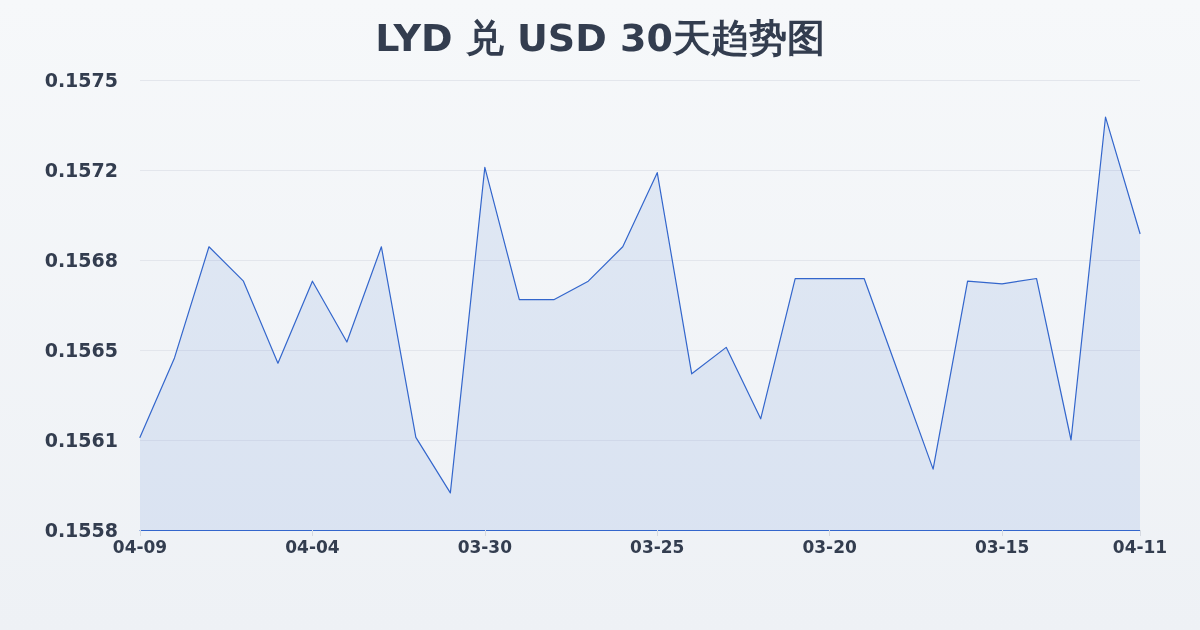  Describe the element at coordinates (1002, 546) in the screenshot. I see `x-tick-label: 03-15` at that location.